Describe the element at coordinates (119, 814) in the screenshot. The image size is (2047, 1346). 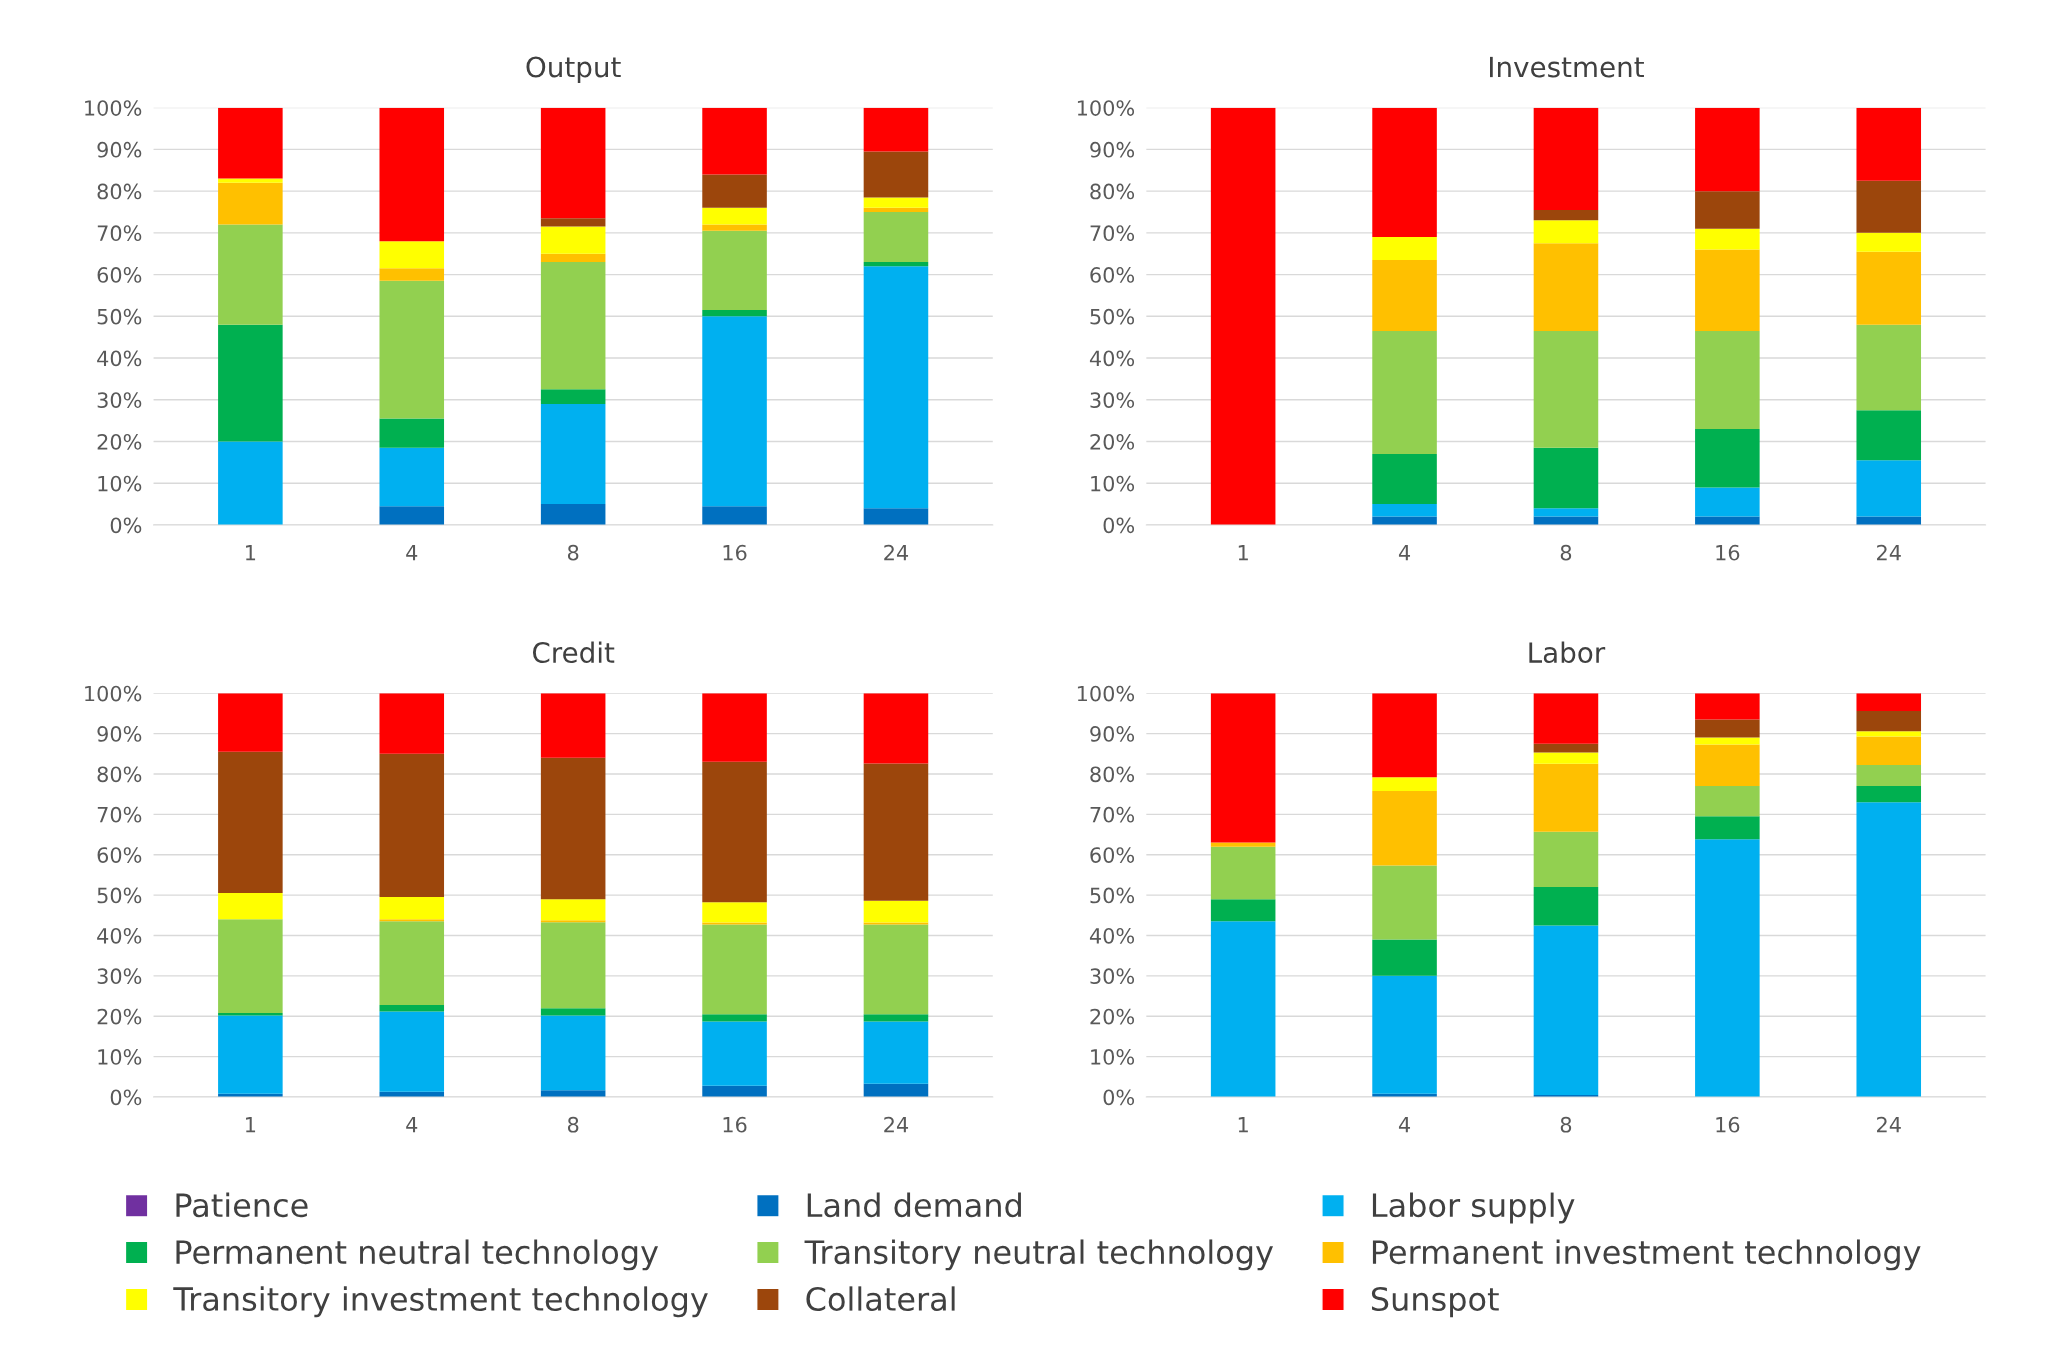
I see `y-tick-label: 70%` at that location.